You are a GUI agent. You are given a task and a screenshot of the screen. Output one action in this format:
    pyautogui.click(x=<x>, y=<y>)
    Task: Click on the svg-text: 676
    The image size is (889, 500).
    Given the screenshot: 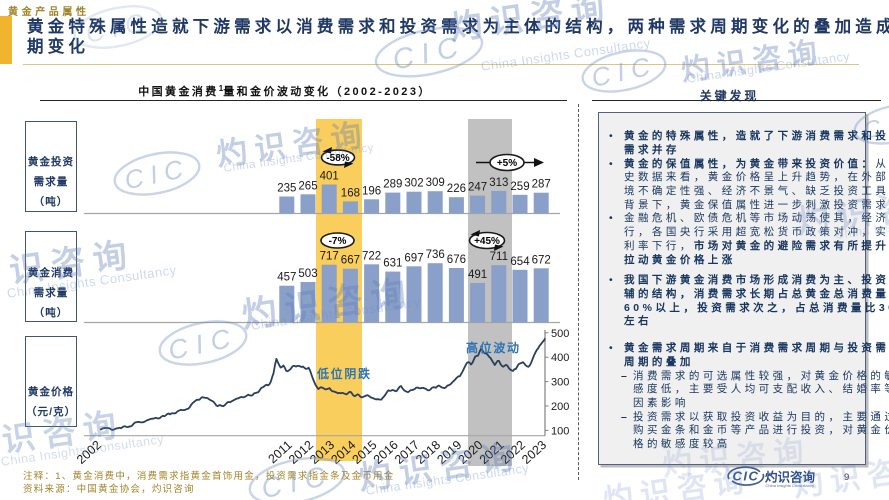 What is the action you would take?
    pyautogui.click(x=456, y=260)
    